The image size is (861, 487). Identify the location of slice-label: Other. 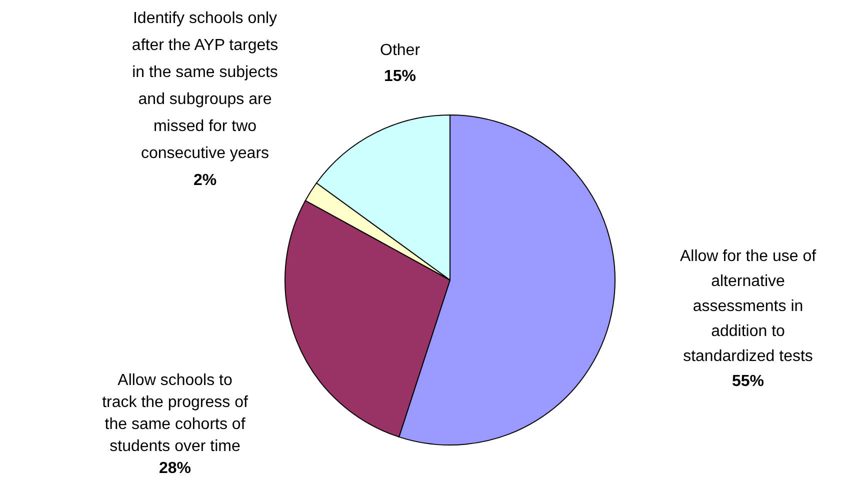
(400, 50).